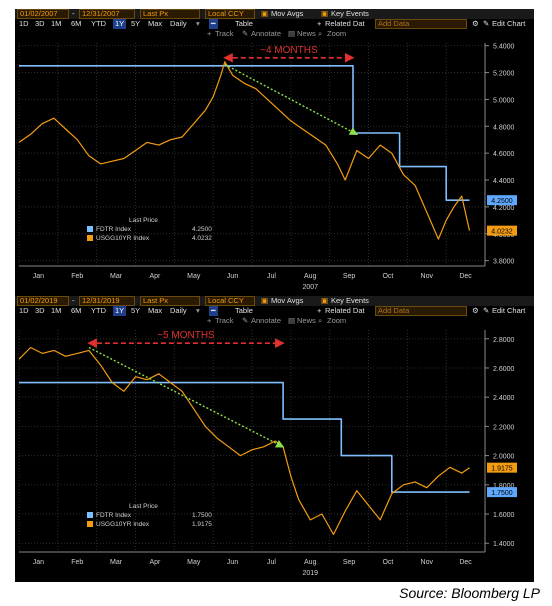  What do you see at coordinates (107, 301) in the screenshot?
I see `end-date-field: 12/31/2019` at bounding box center [107, 301].